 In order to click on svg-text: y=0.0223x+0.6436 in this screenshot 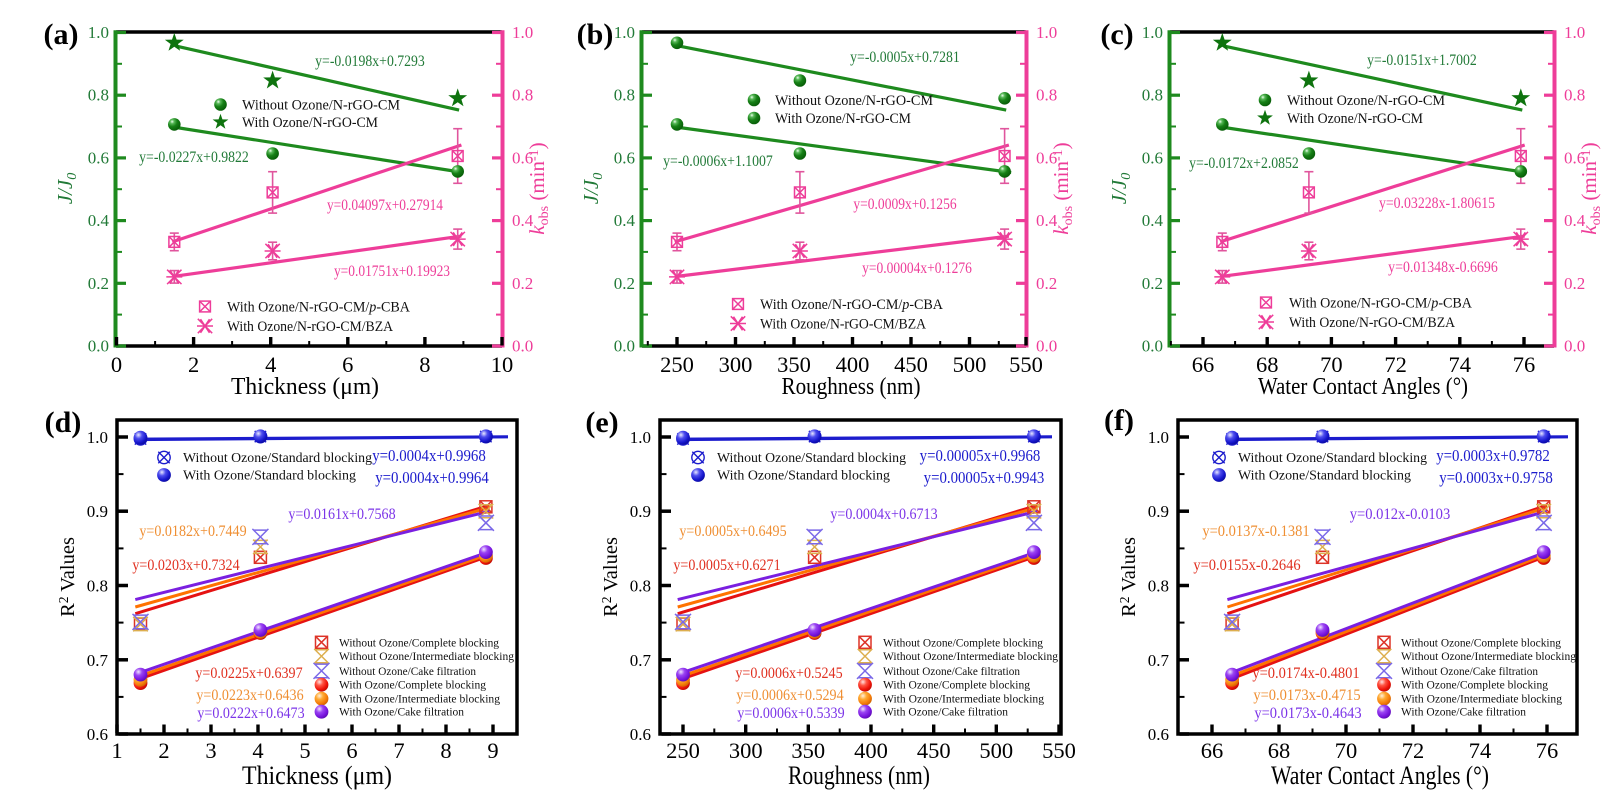, I will do `click(249, 695)`.